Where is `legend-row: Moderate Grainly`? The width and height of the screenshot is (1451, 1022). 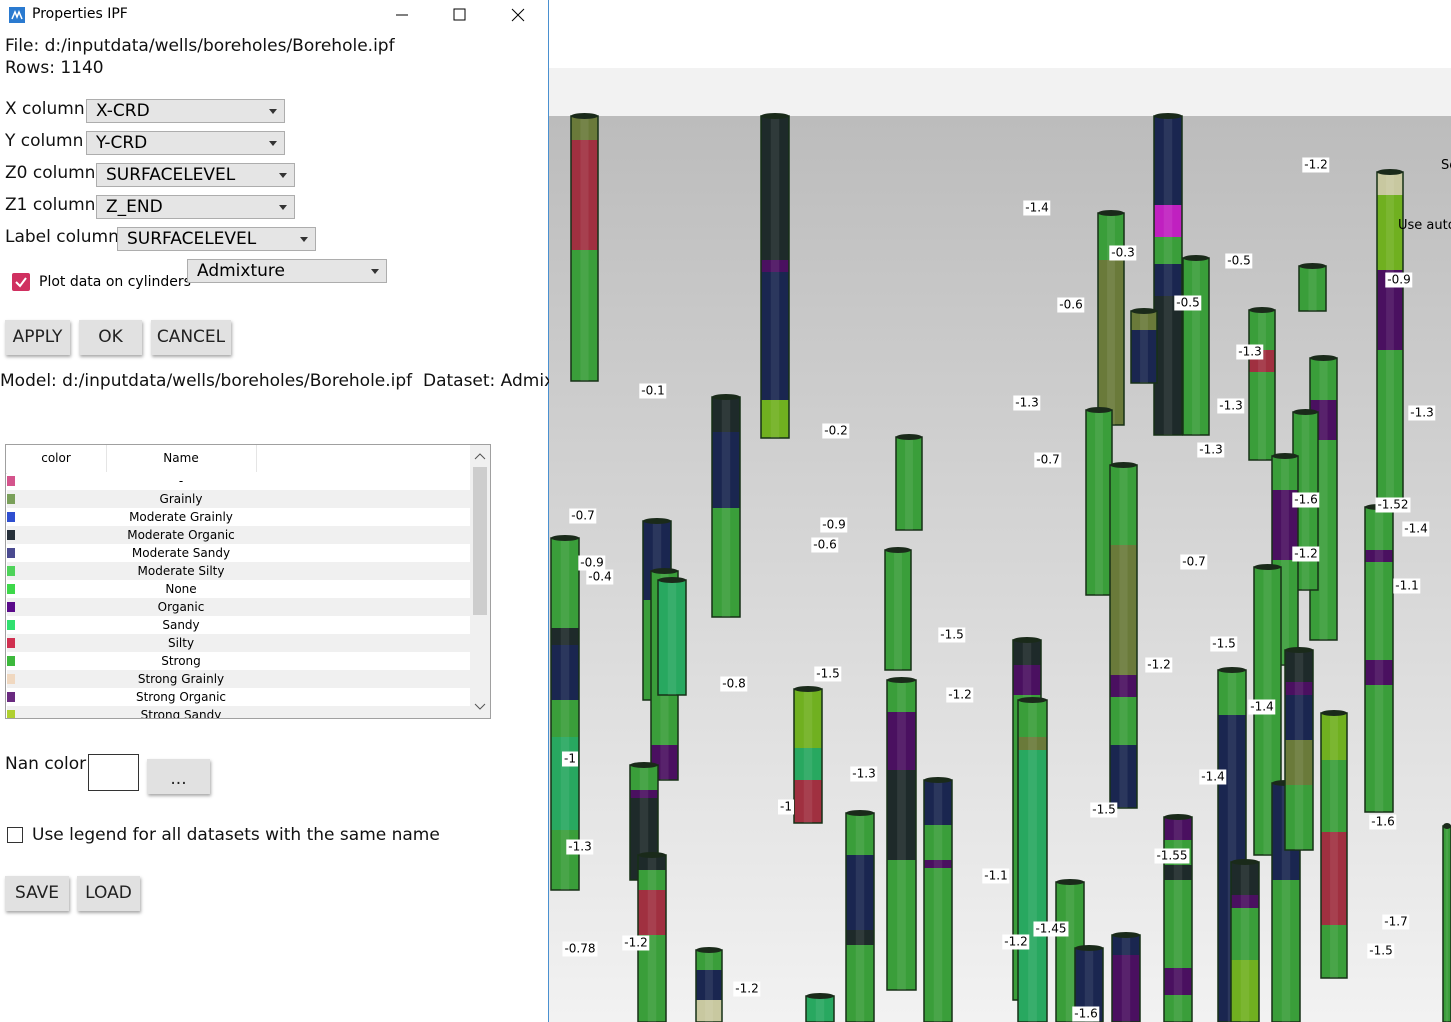 legend-row: Moderate Grainly is located at coordinates (238, 517).